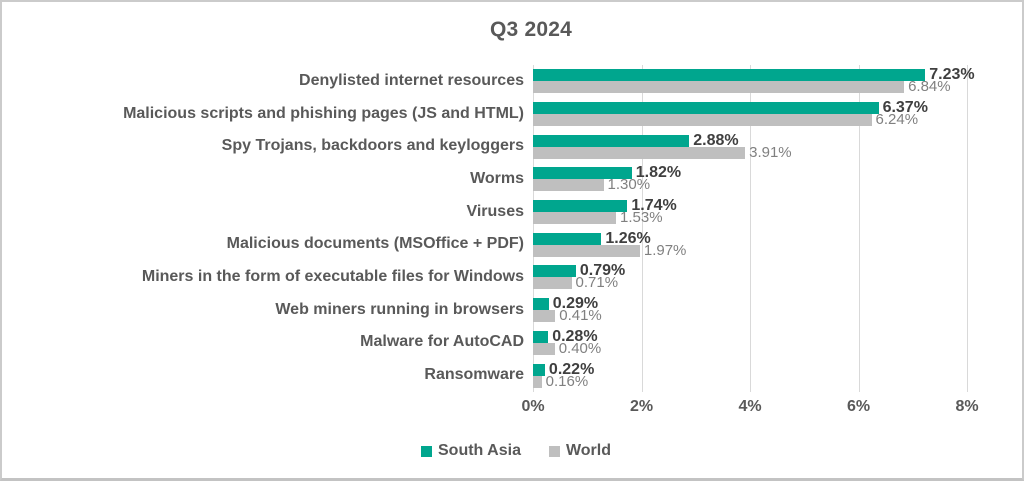  I want to click on bar-pair: 0.28% 0.40%, so click(567, 341).